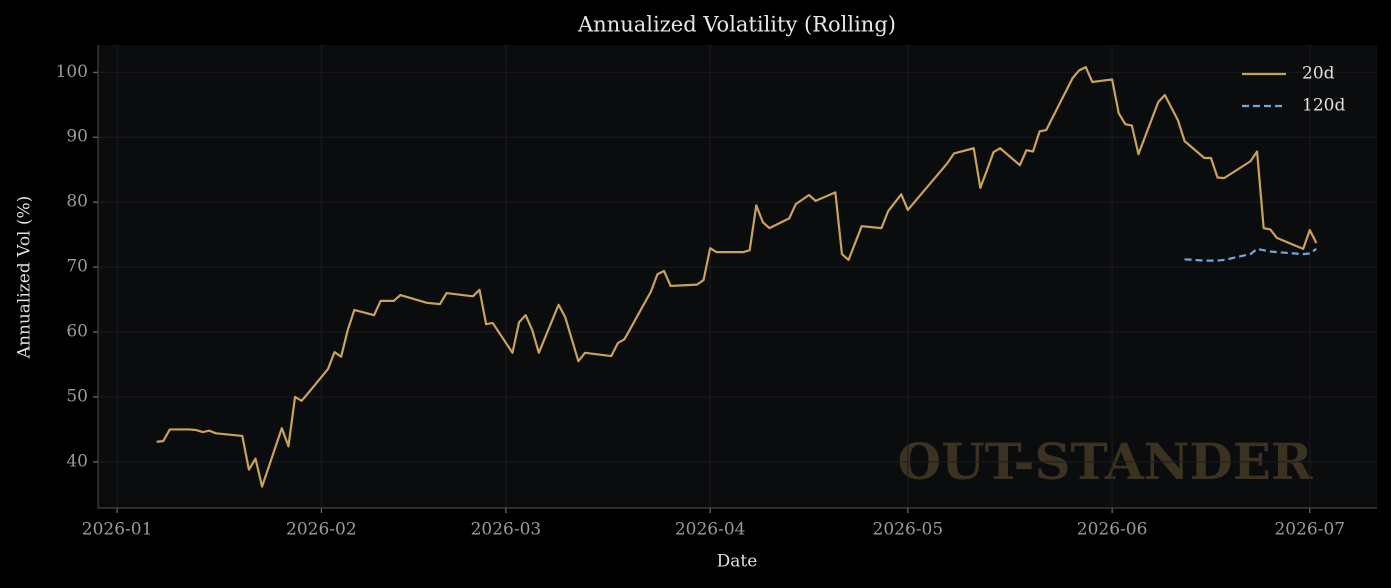 This screenshot has width=1391, height=588. I want to click on x-axis-label: Date, so click(737, 562).